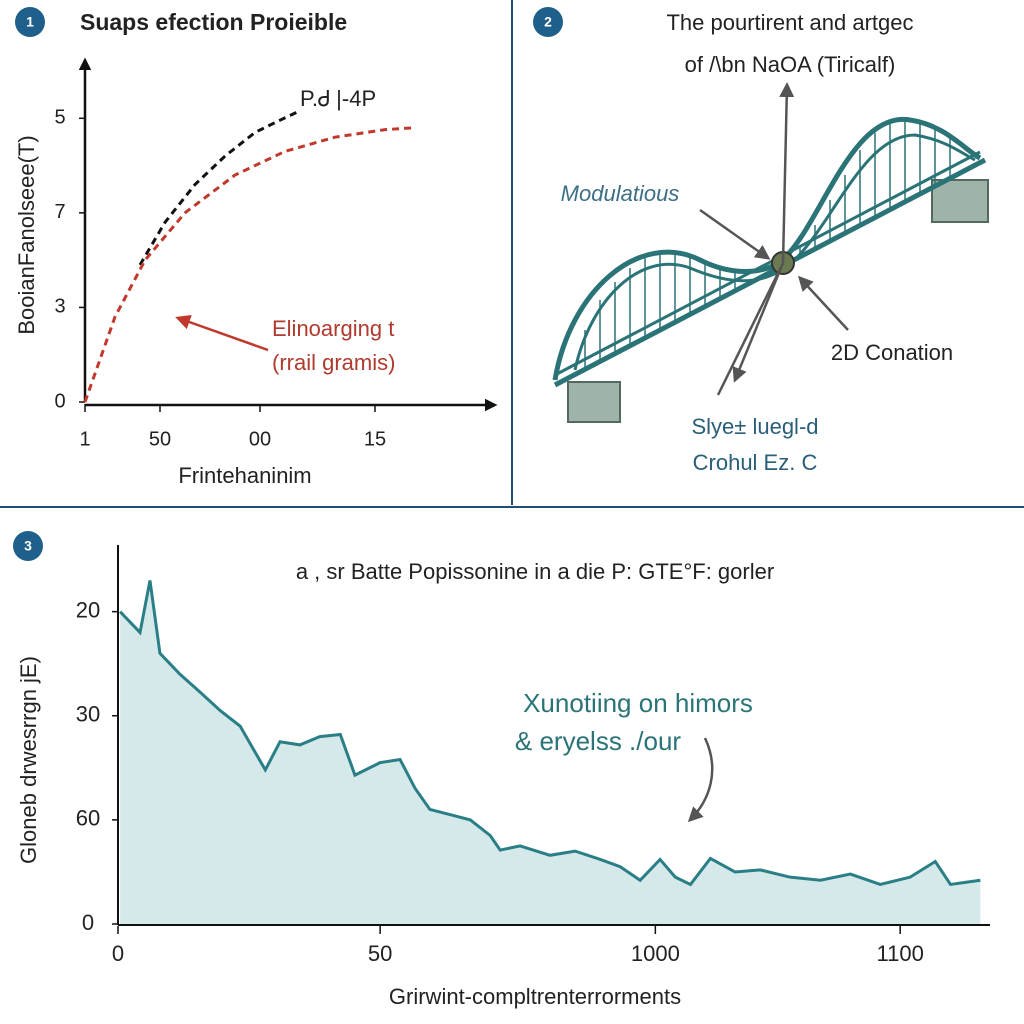 This screenshot has width=1024, height=1024. Describe the element at coordinates (26, 234) in the screenshot. I see `y-axis-label: BooianFanolseee(T)` at that location.